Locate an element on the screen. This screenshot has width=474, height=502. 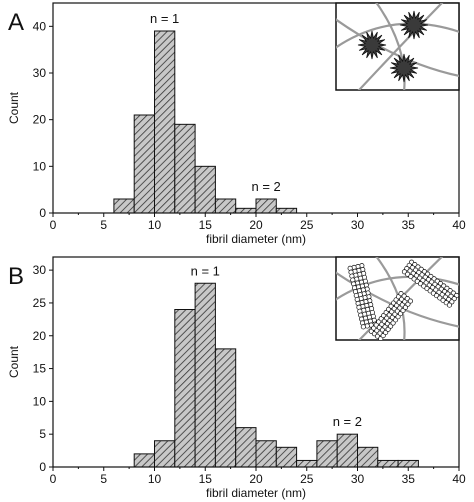
panel-label: A is located at coordinates (16, 22).